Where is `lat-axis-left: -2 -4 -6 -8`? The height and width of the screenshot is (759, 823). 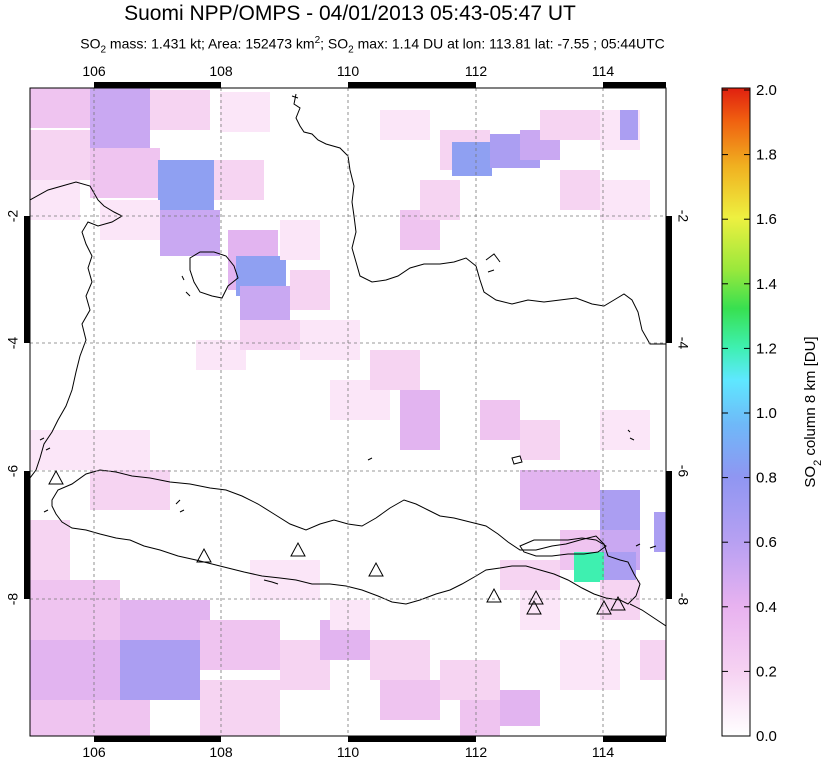 lat-axis-left: -2 -4 -6 -8 is located at coordinates (13, 408).